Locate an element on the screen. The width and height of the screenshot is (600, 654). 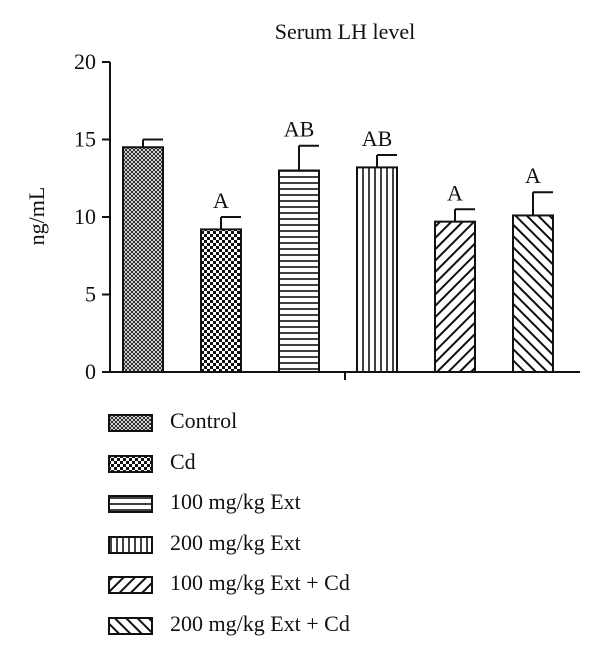
legend-label: Cd is located at coordinates (183, 461).